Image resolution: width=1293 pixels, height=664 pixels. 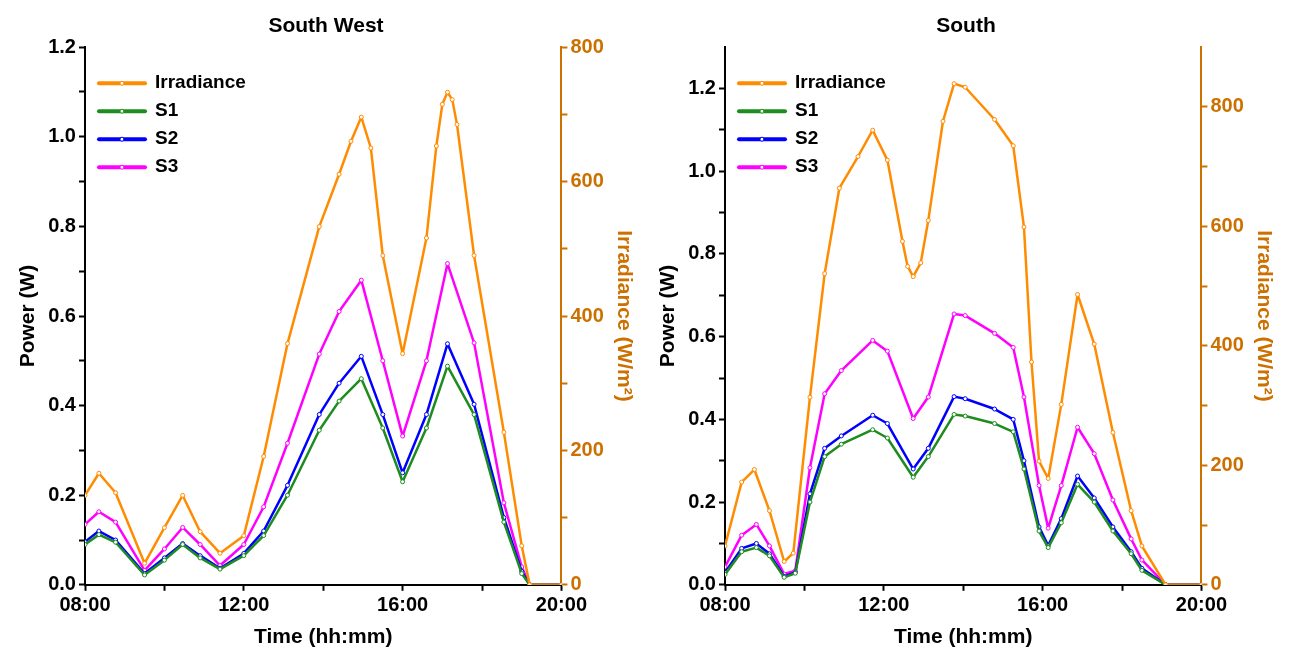 What do you see at coordinates (326, 25) in the screenshot?
I see `chart-title: South West` at bounding box center [326, 25].